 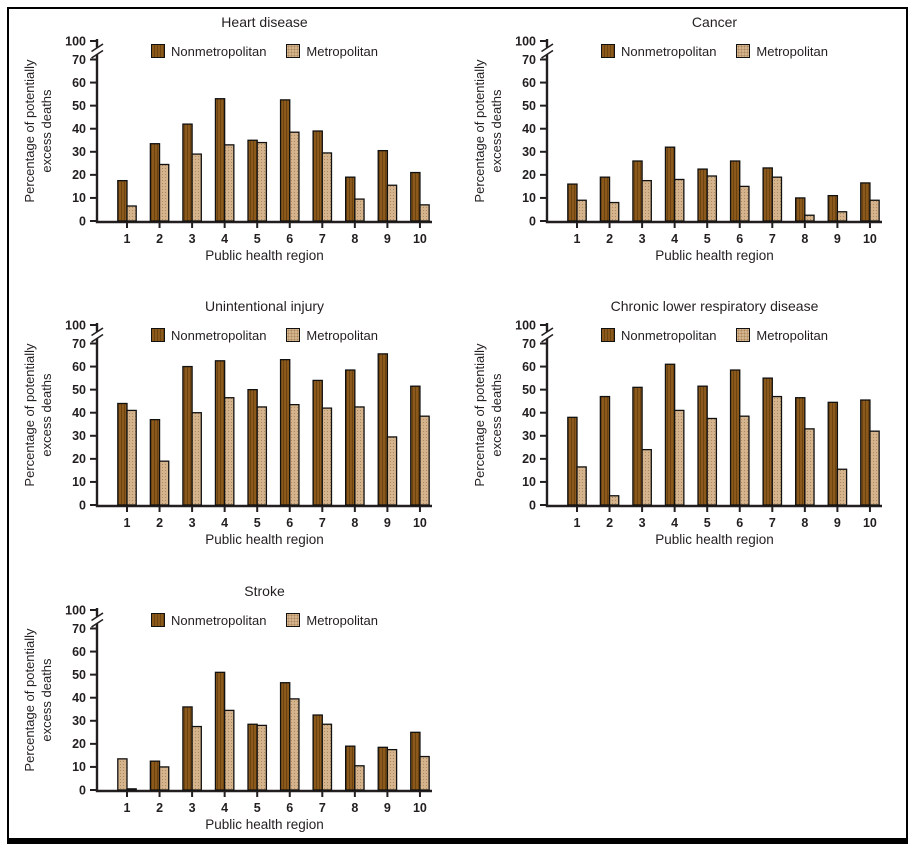 What do you see at coordinates (289, 523) in the screenshot?
I see `x-tick-label: 6` at bounding box center [289, 523].